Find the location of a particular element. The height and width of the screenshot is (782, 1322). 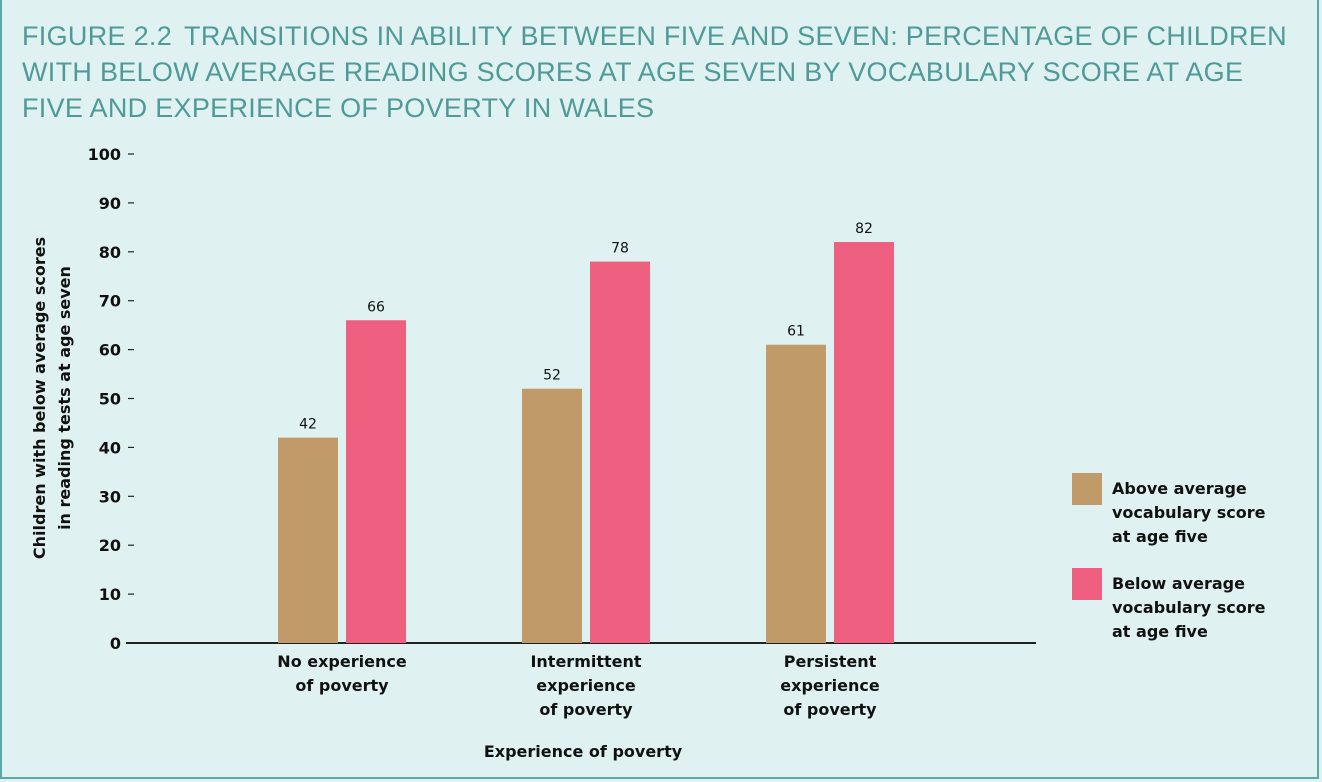

y-tick-label: 80 is located at coordinates (110, 252).